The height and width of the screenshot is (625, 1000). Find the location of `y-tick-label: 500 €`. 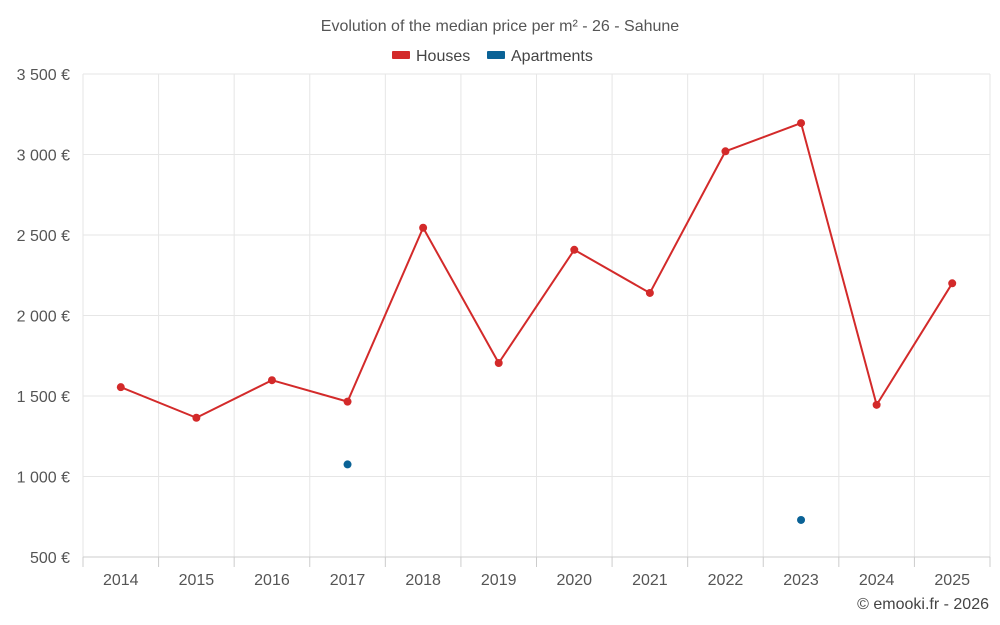

y-tick-label: 500 € is located at coordinates (50, 558).